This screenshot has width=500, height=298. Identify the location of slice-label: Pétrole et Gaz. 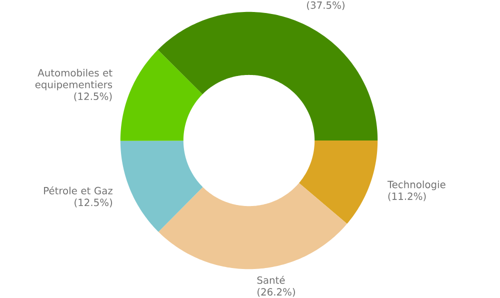
(78, 190).